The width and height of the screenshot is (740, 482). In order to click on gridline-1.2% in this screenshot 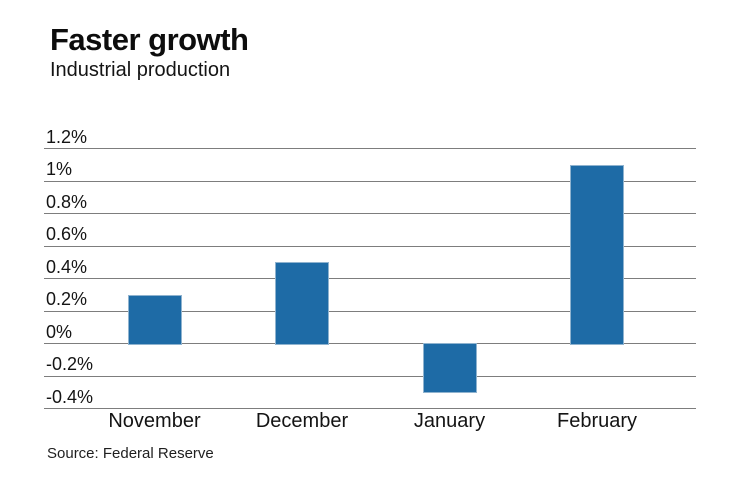, I will do `click(370, 148)`.